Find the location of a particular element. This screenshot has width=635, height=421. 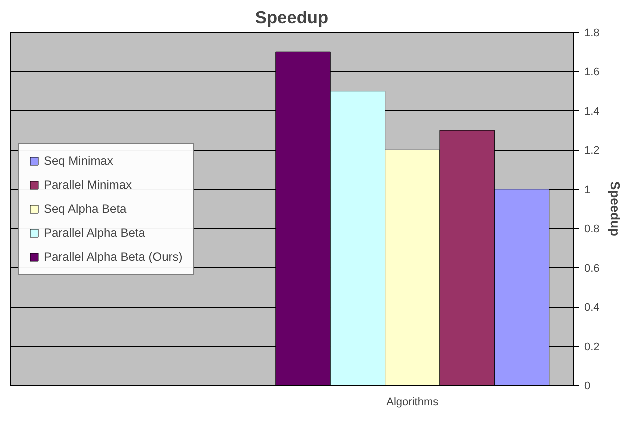

y-tick-label: 0.6 is located at coordinates (592, 268).